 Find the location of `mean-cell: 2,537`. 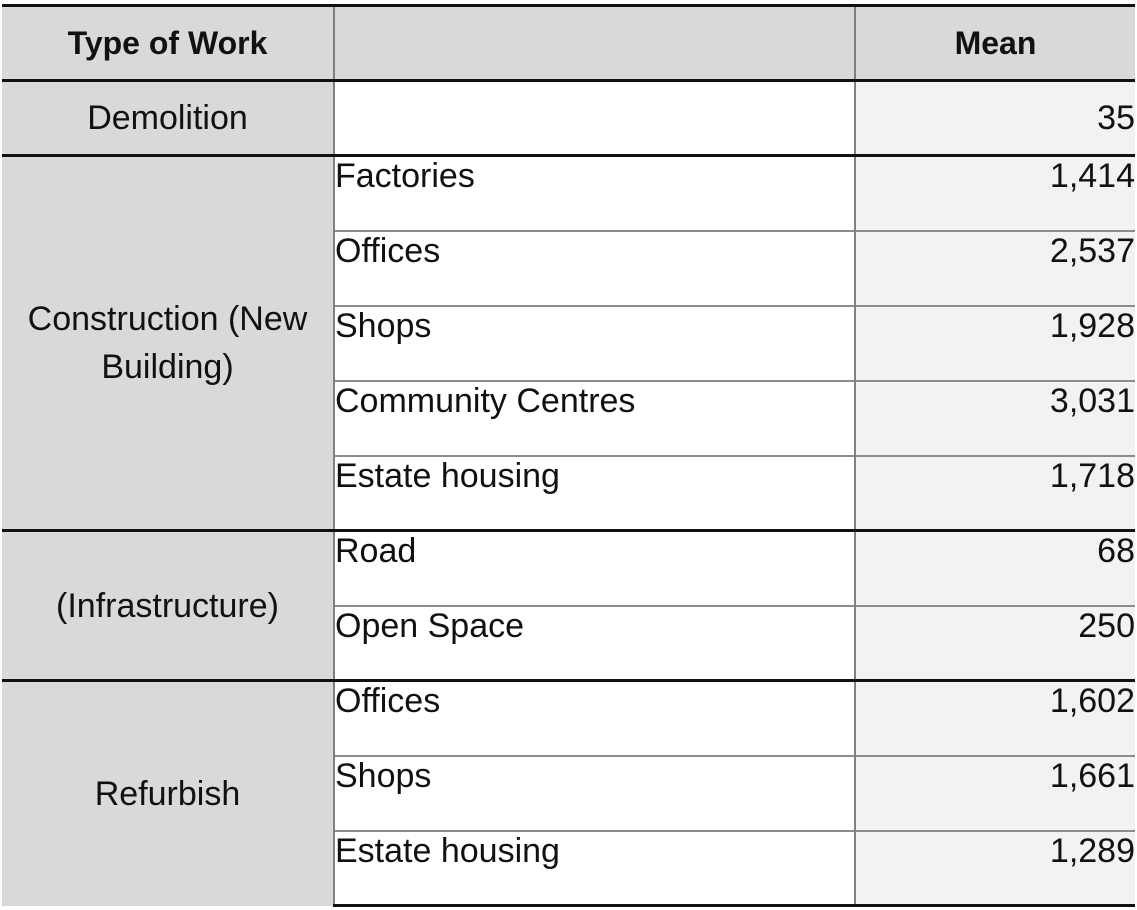

mean-cell: 2,537 is located at coordinates (995, 267).